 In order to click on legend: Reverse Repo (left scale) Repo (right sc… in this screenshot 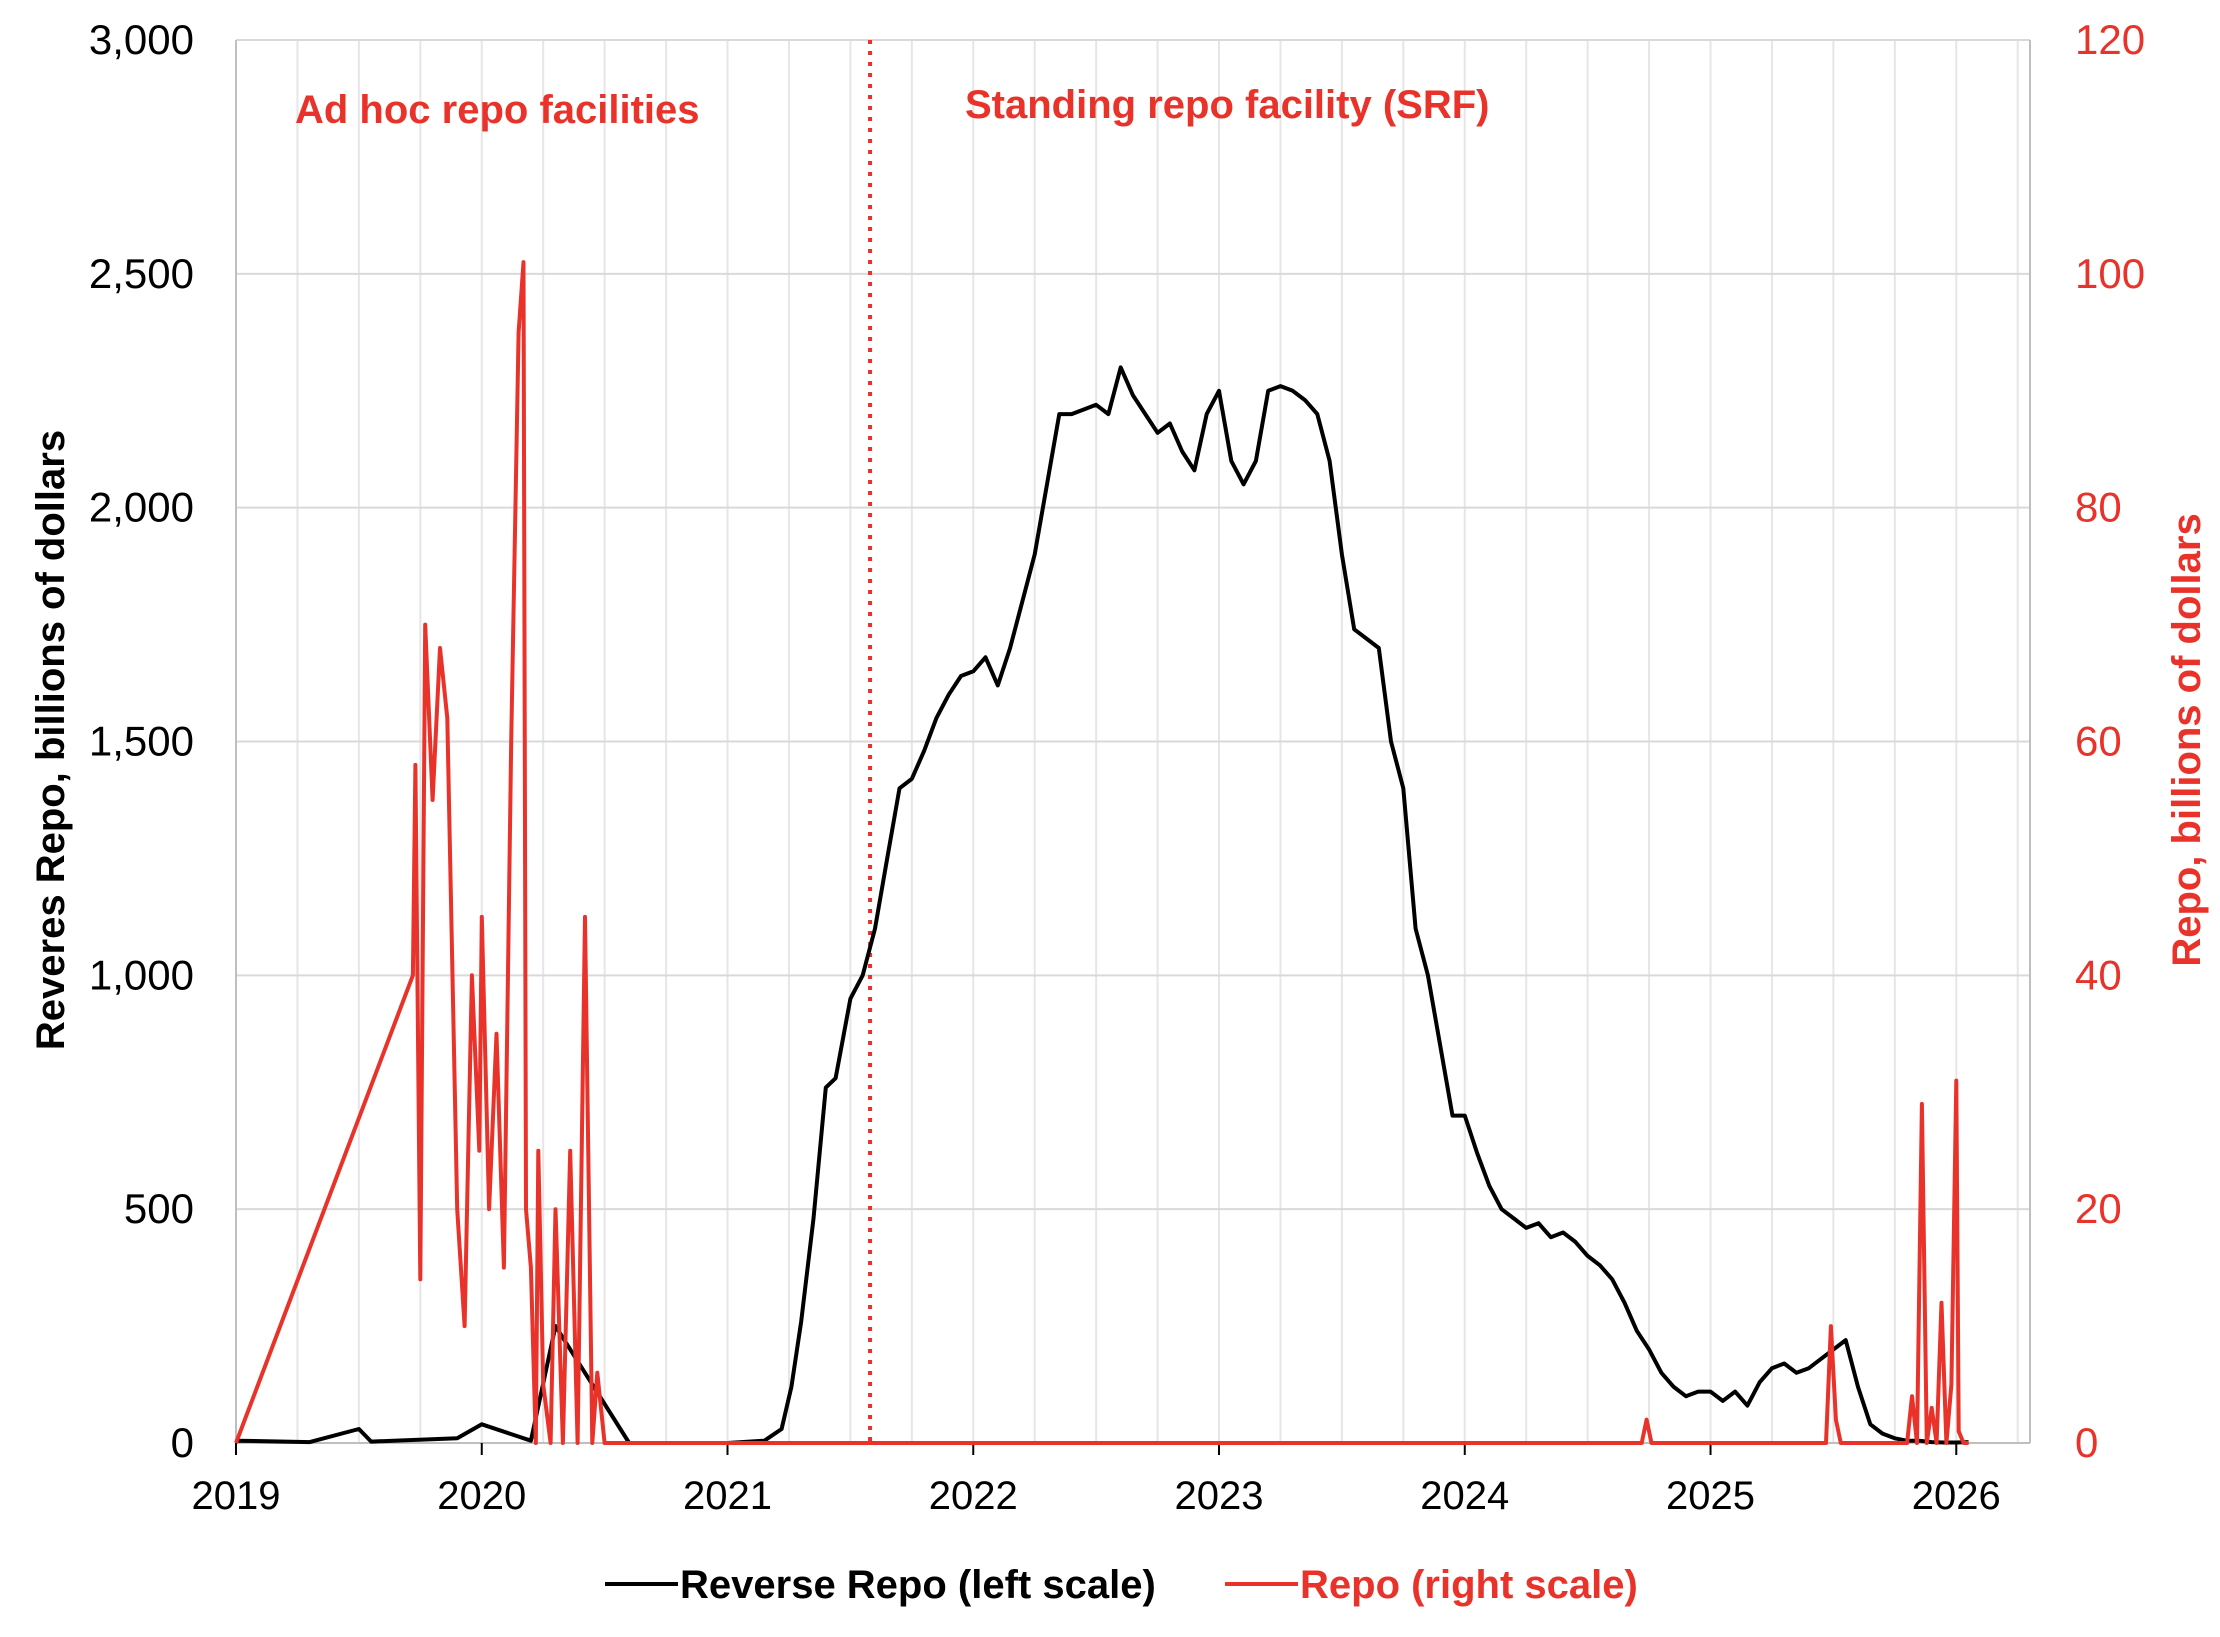, I will do `click(1121, 1585)`.